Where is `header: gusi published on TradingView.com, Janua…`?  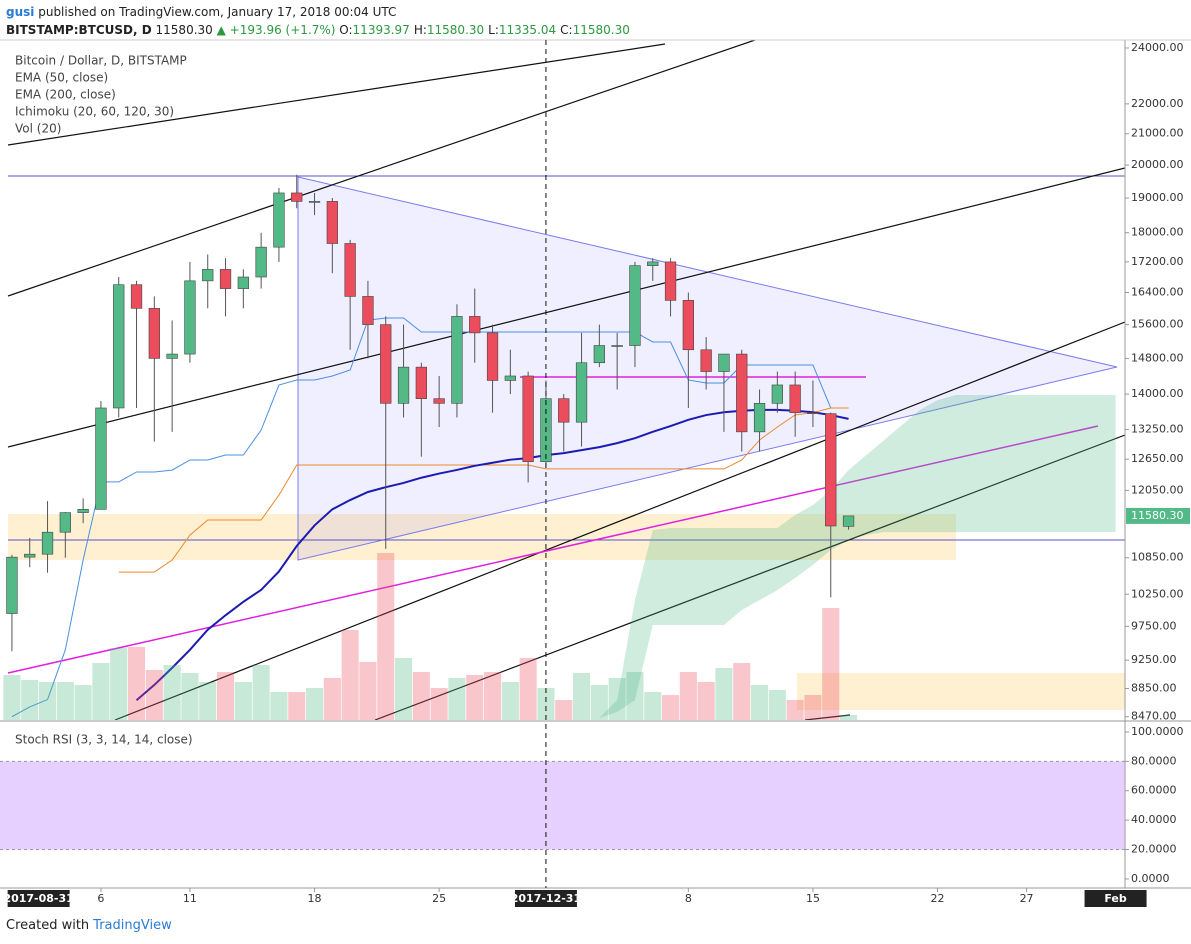
header: gusi published on TradingView.com, Janua… is located at coordinates (320, 21).